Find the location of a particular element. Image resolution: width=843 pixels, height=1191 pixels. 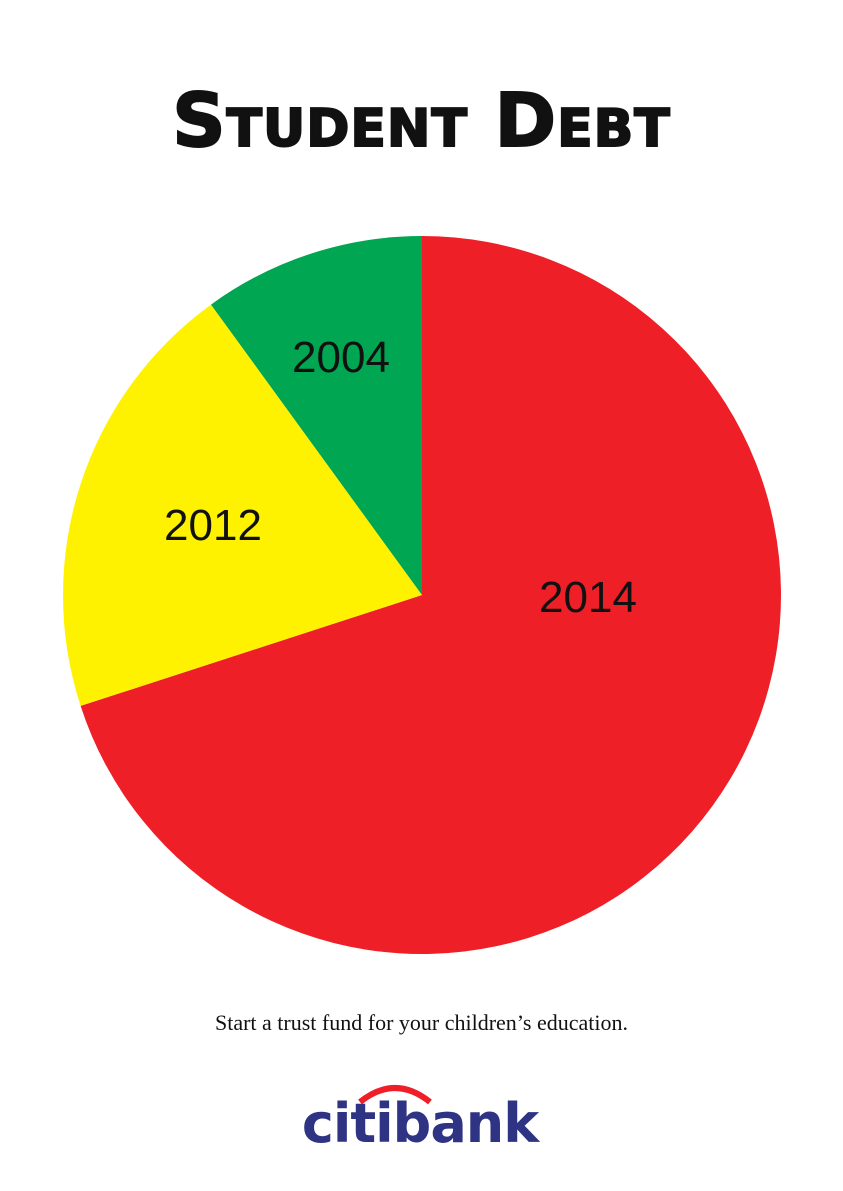

slice-label-2014: 2014 is located at coordinates (588, 597).